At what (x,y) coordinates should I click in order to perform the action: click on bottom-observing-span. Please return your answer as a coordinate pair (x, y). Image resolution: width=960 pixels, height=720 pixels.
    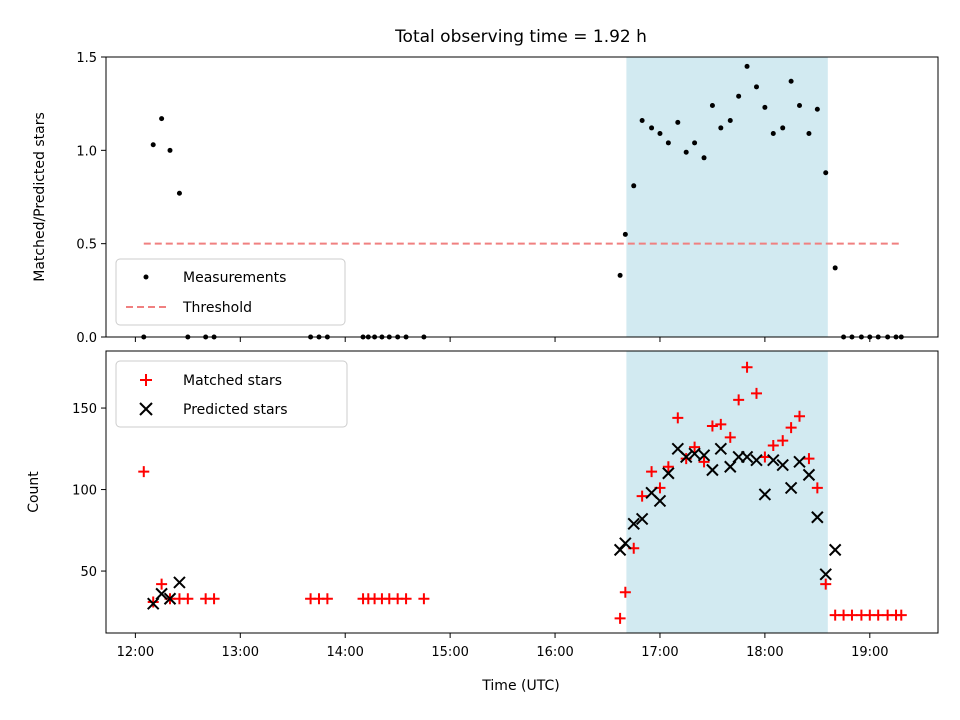
    Looking at the image, I should click on (727, 492).